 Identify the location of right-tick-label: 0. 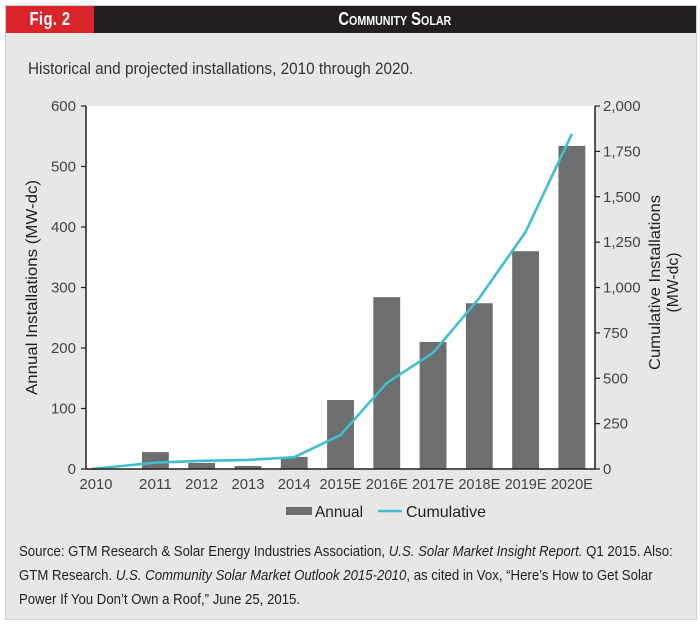
(607, 469).